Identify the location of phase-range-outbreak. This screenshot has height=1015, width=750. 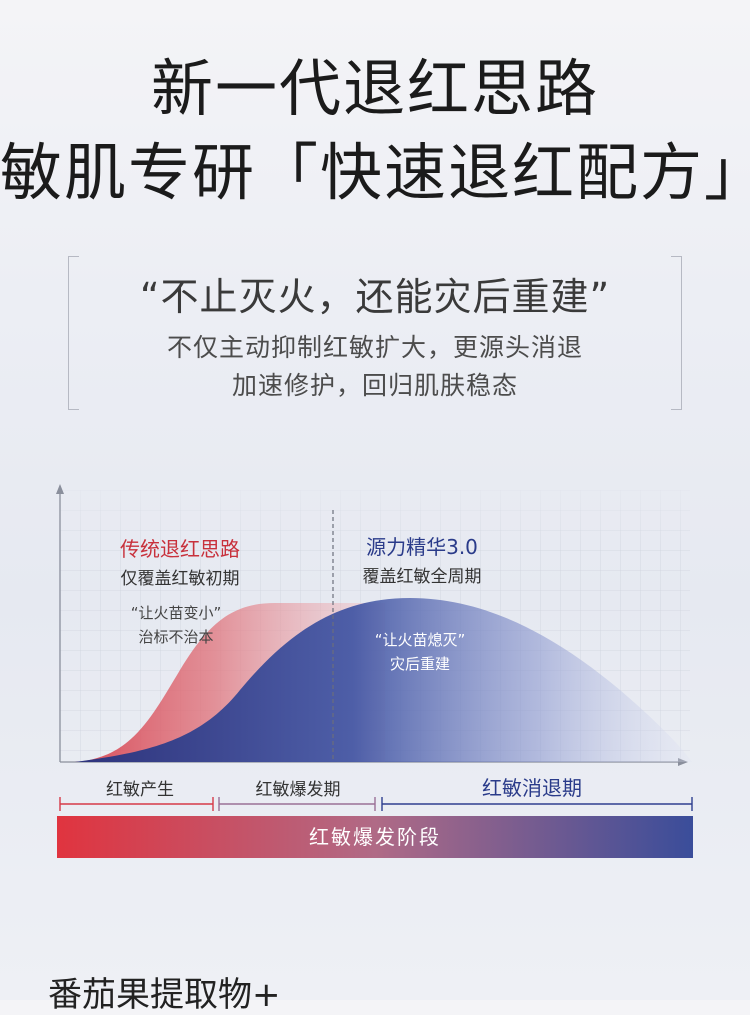
(297, 804).